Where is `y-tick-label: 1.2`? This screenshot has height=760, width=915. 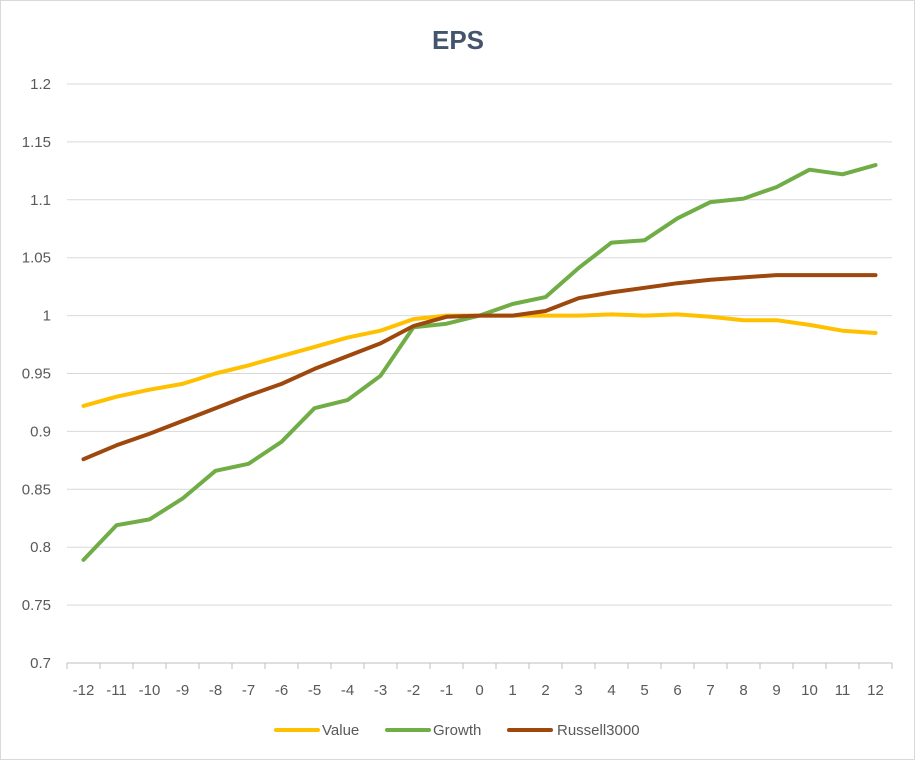
y-tick-label: 1.2 is located at coordinates (40, 84).